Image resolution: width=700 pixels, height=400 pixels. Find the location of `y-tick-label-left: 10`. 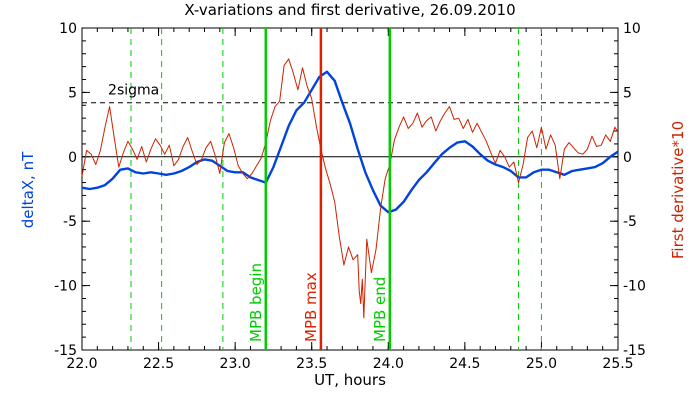

y-tick-label-left: 10 is located at coordinates (68, 29).